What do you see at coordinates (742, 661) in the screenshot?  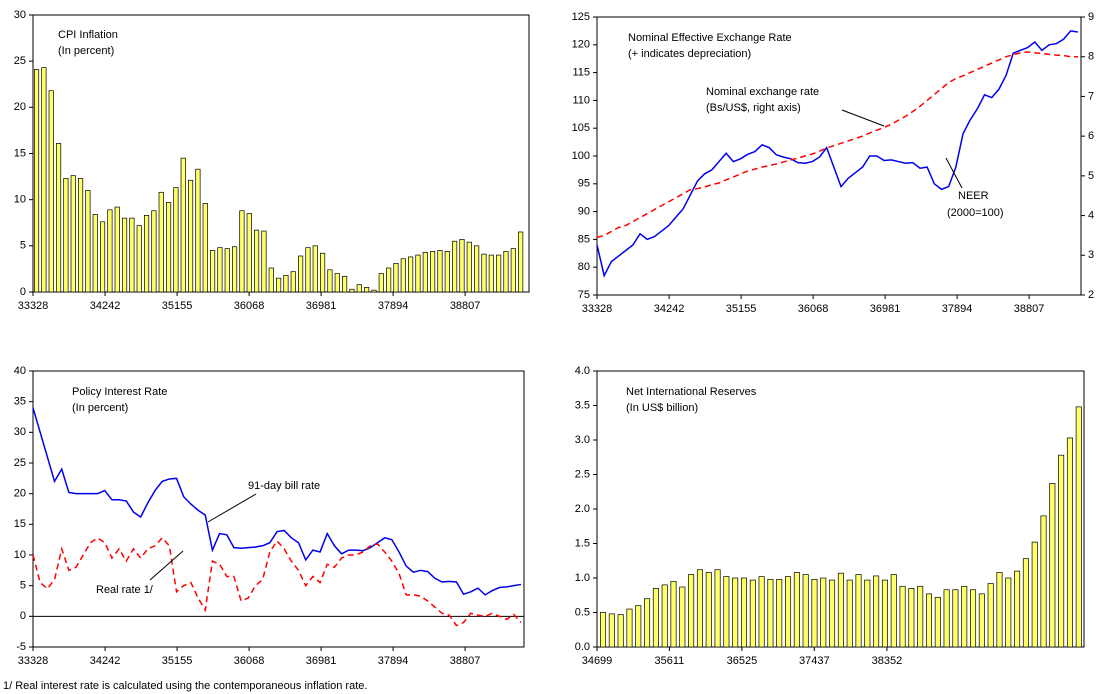 I see `x-tick-label: 36525` at bounding box center [742, 661].